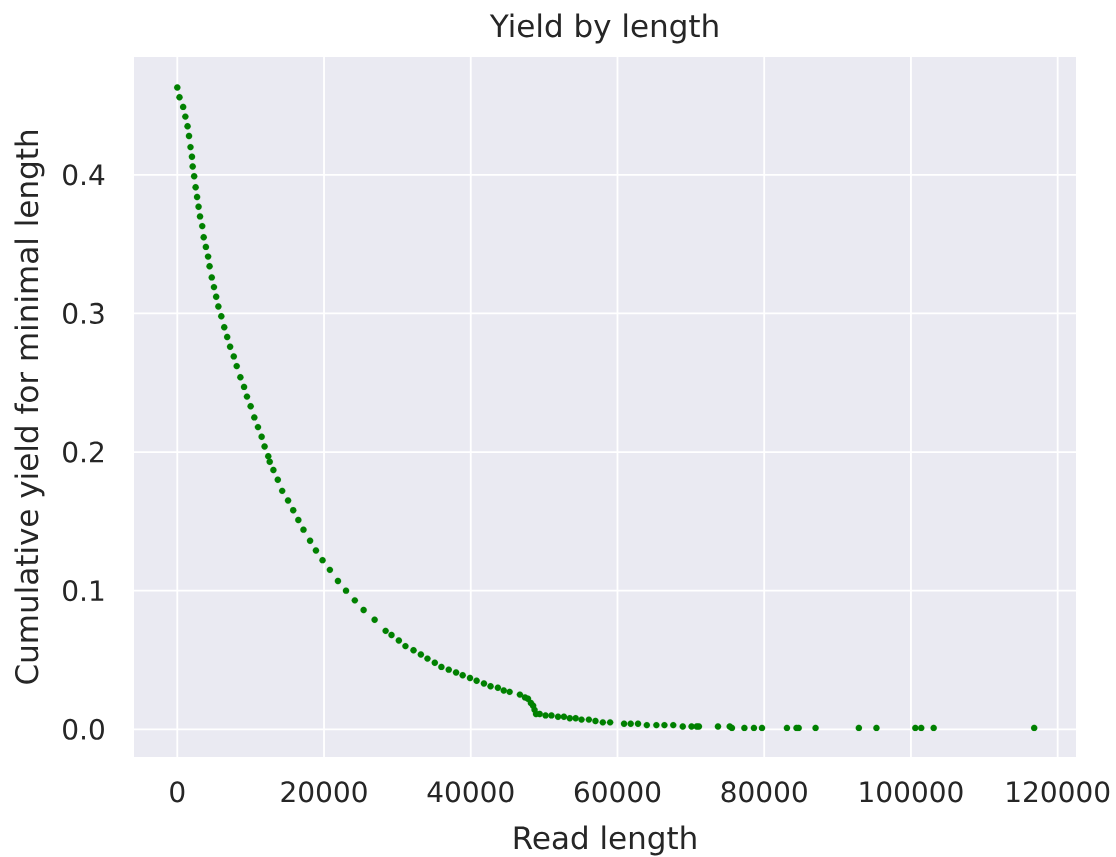  What do you see at coordinates (1058, 792) in the screenshot?
I see `x-tick-label: 120000` at bounding box center [1058, 792].